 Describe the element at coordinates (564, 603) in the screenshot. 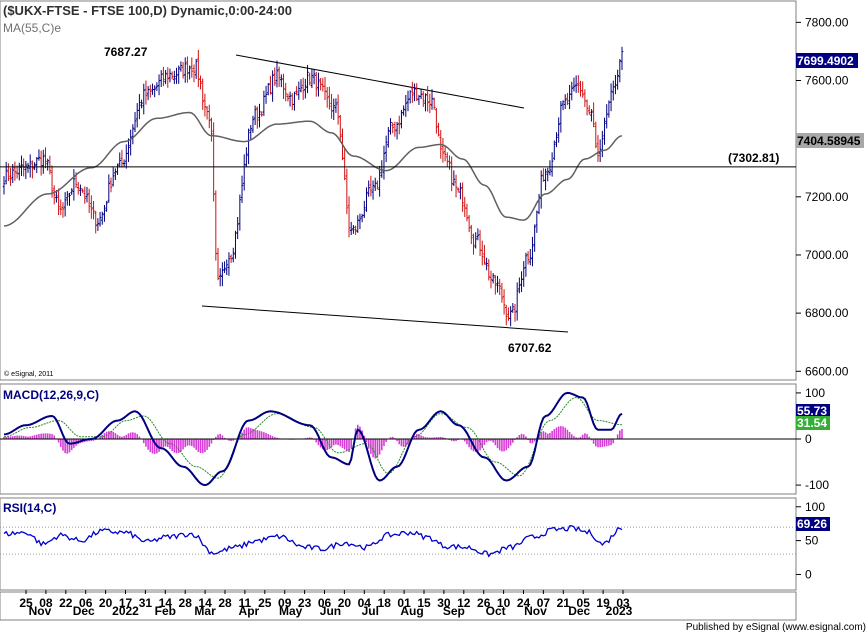

I see `day-label: 21` at that location.